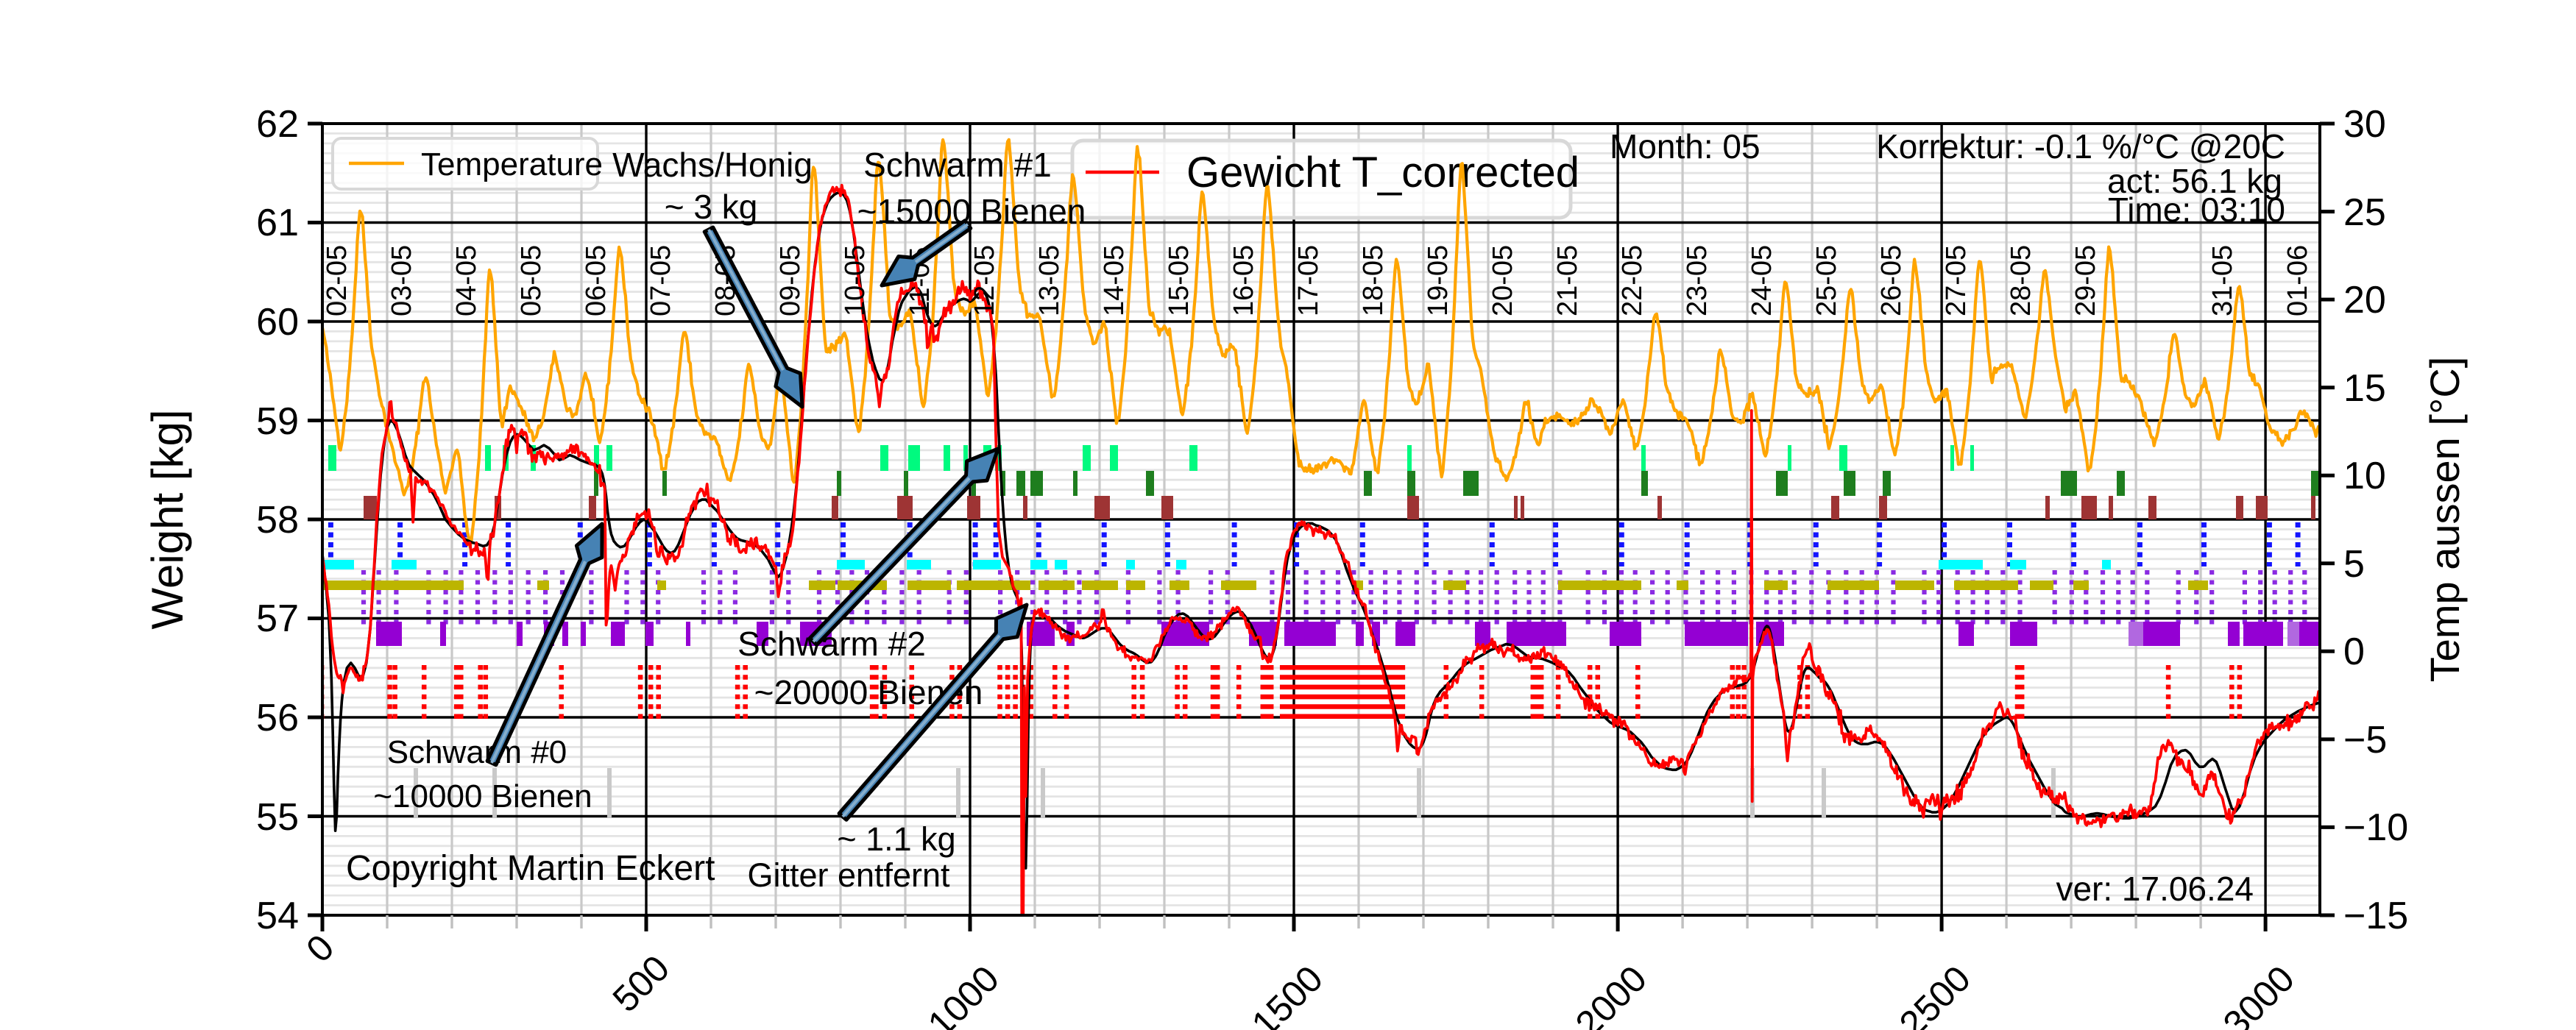  I want to click on svg-text: 13-05, so click(1049, 281).